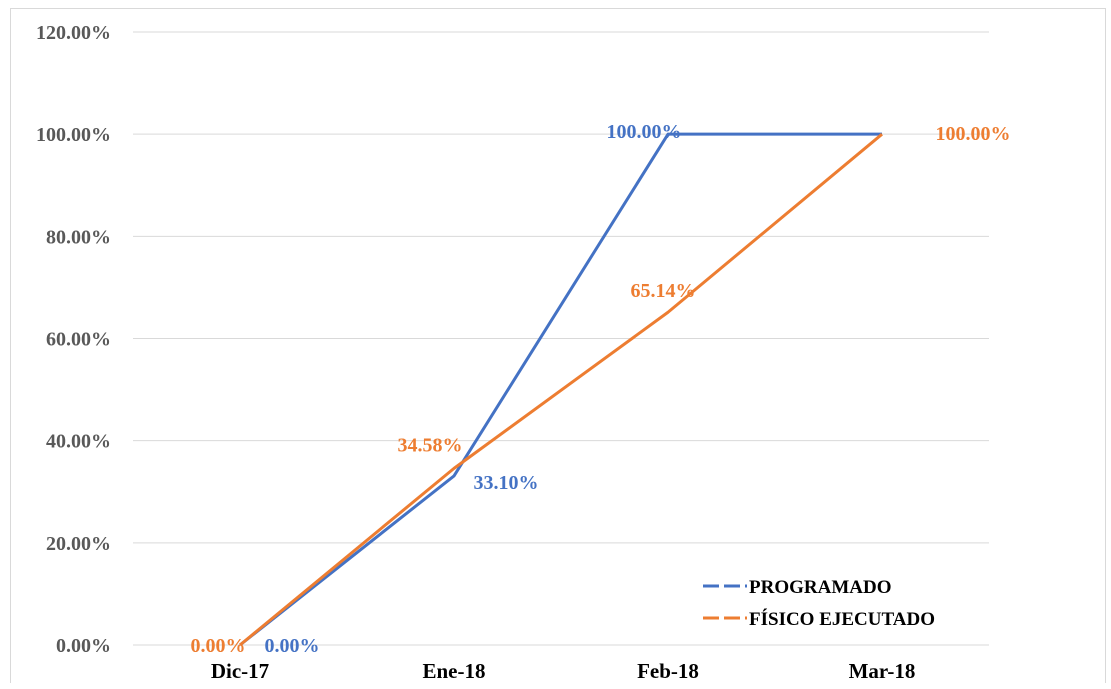  I want to click on y-tick-label: 100.00%, so click(73, 135).